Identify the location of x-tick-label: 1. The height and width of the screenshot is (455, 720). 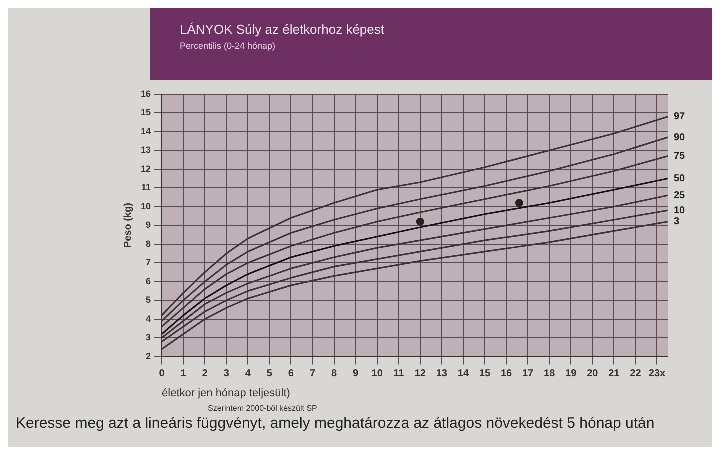
(183, 374).